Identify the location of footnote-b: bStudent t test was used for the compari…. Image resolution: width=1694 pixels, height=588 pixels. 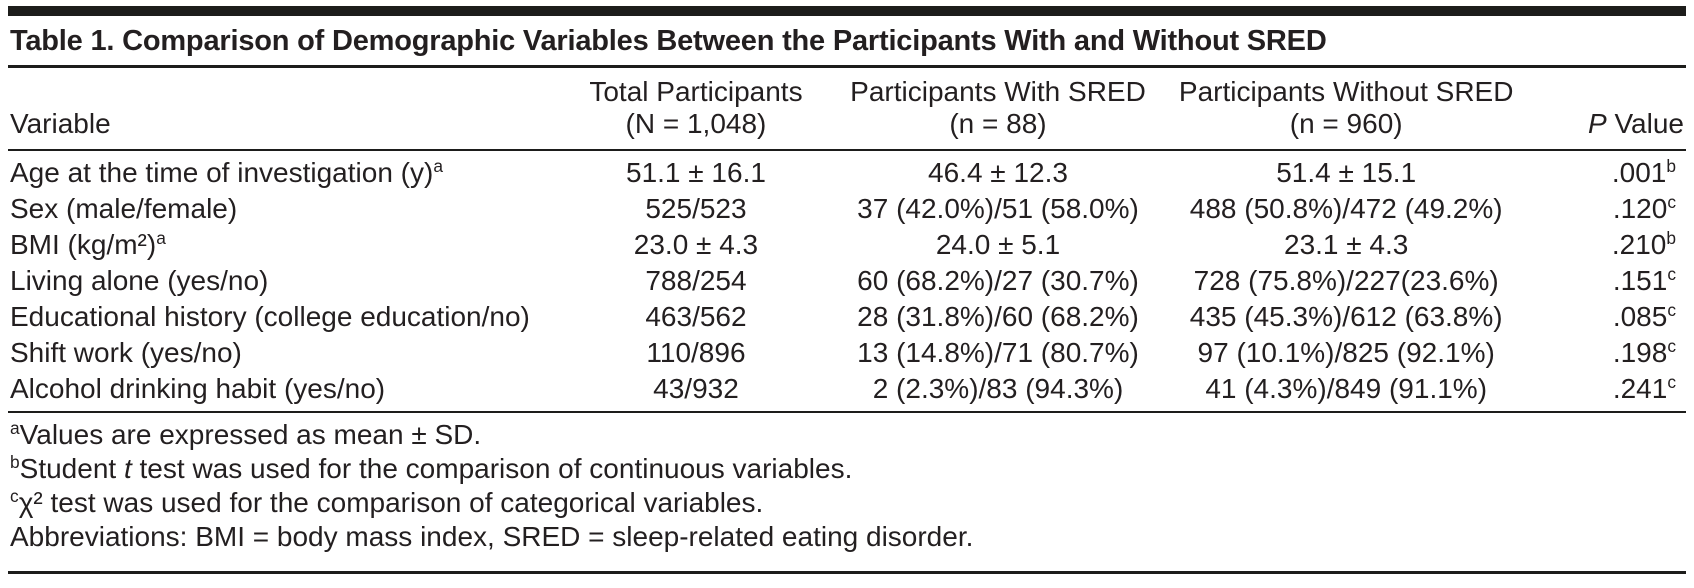
(848, 469).